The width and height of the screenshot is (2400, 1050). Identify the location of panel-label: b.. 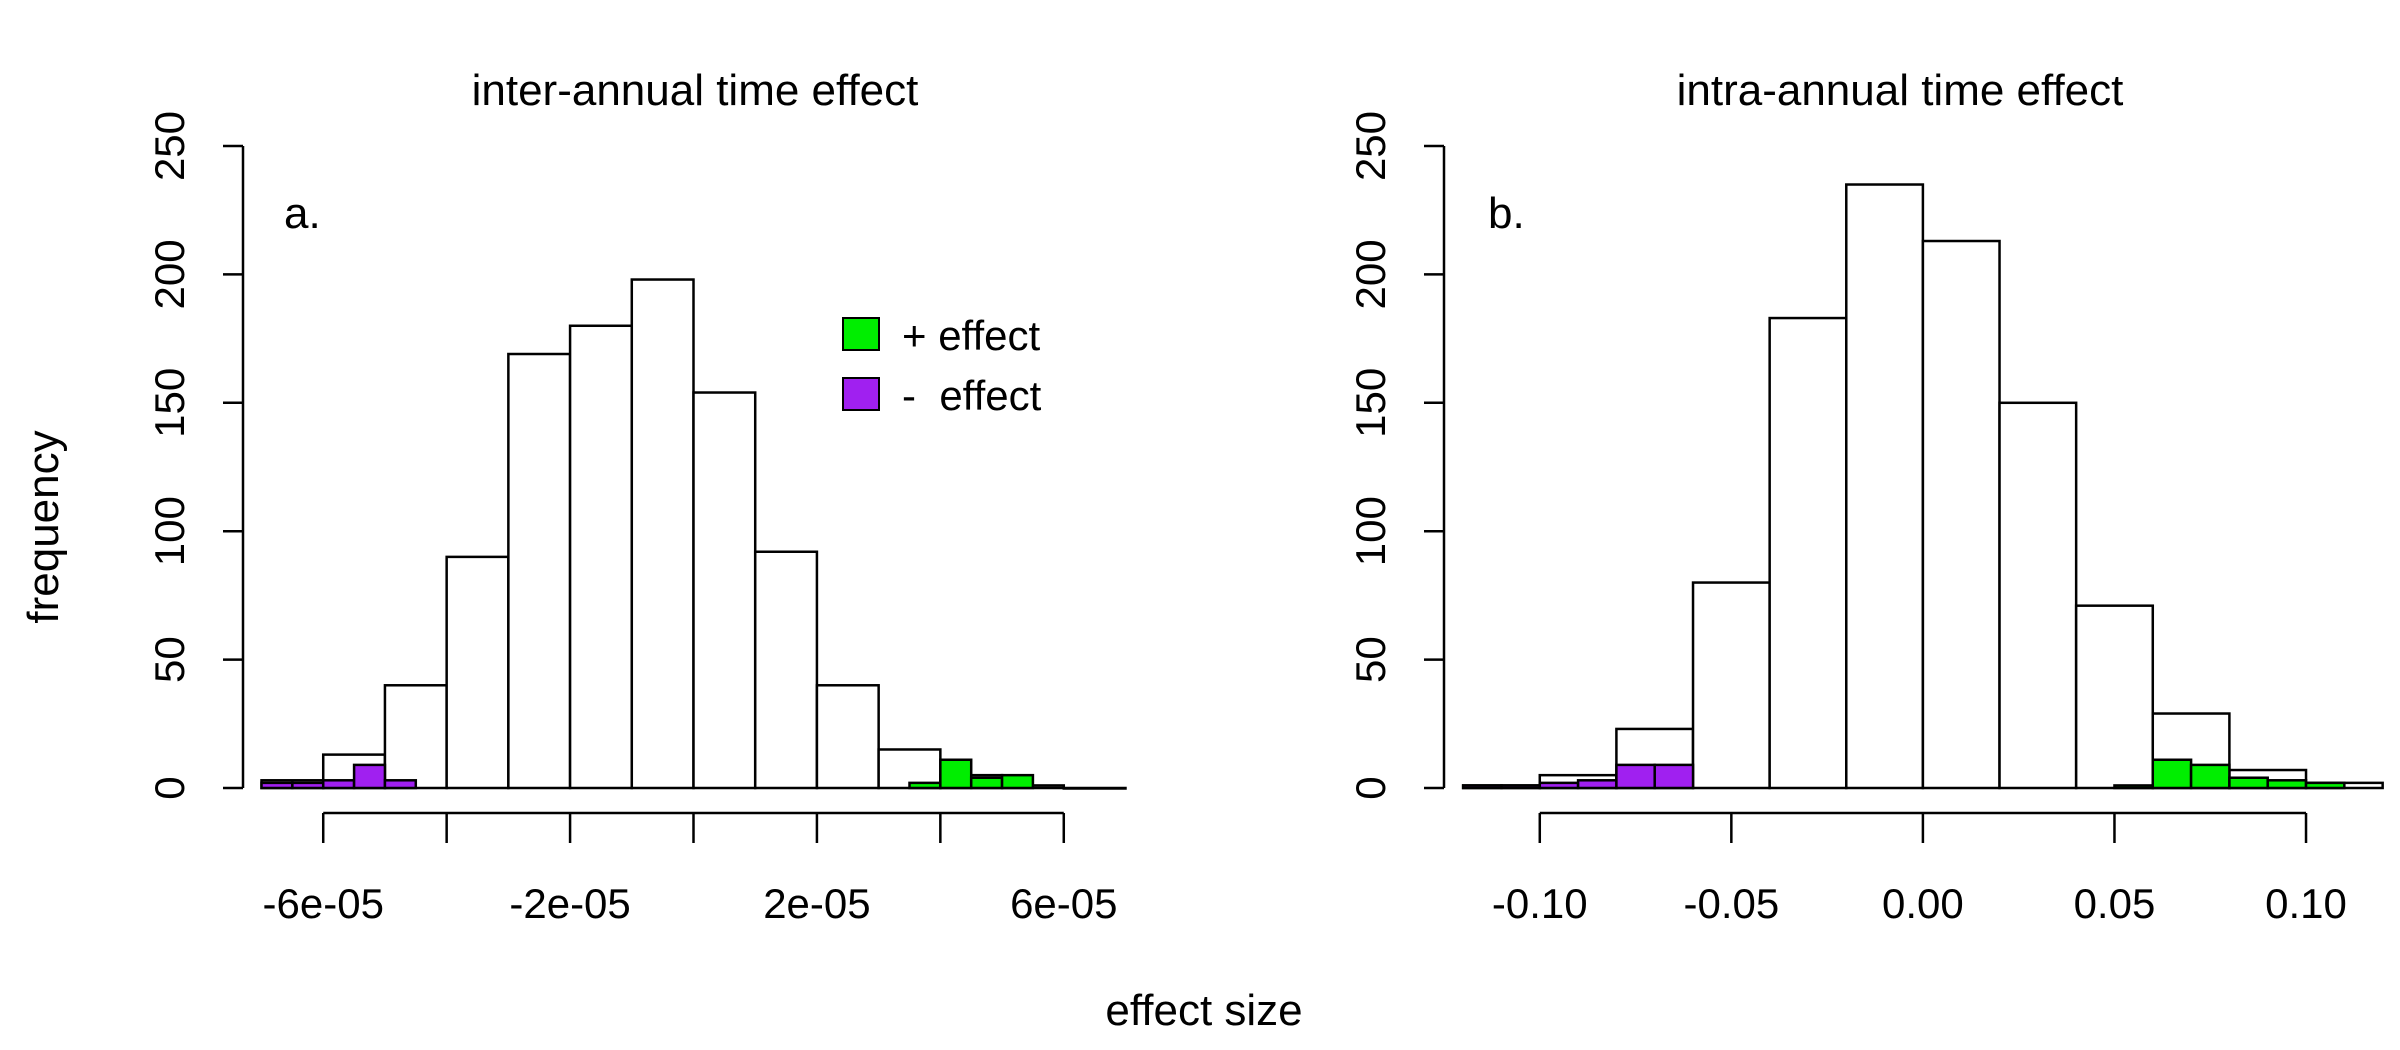
(1506, 213).